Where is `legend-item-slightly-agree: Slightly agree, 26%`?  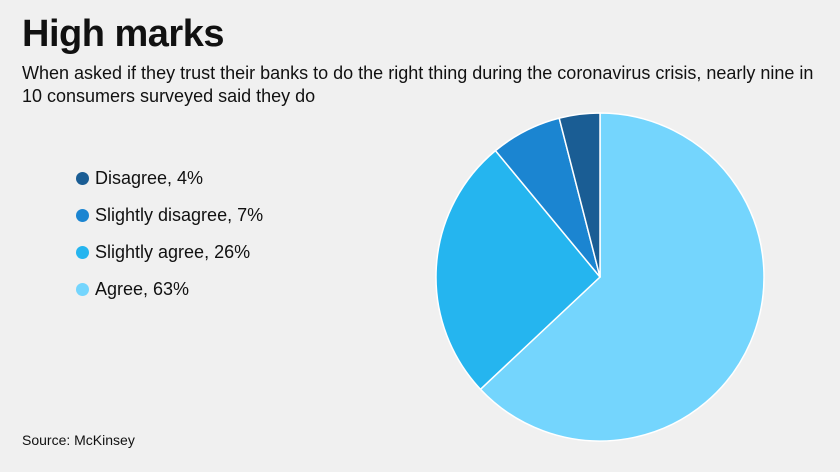
legend-item-slightly-agree: Slightly agree, 26% is located at coordinates (169, 252).